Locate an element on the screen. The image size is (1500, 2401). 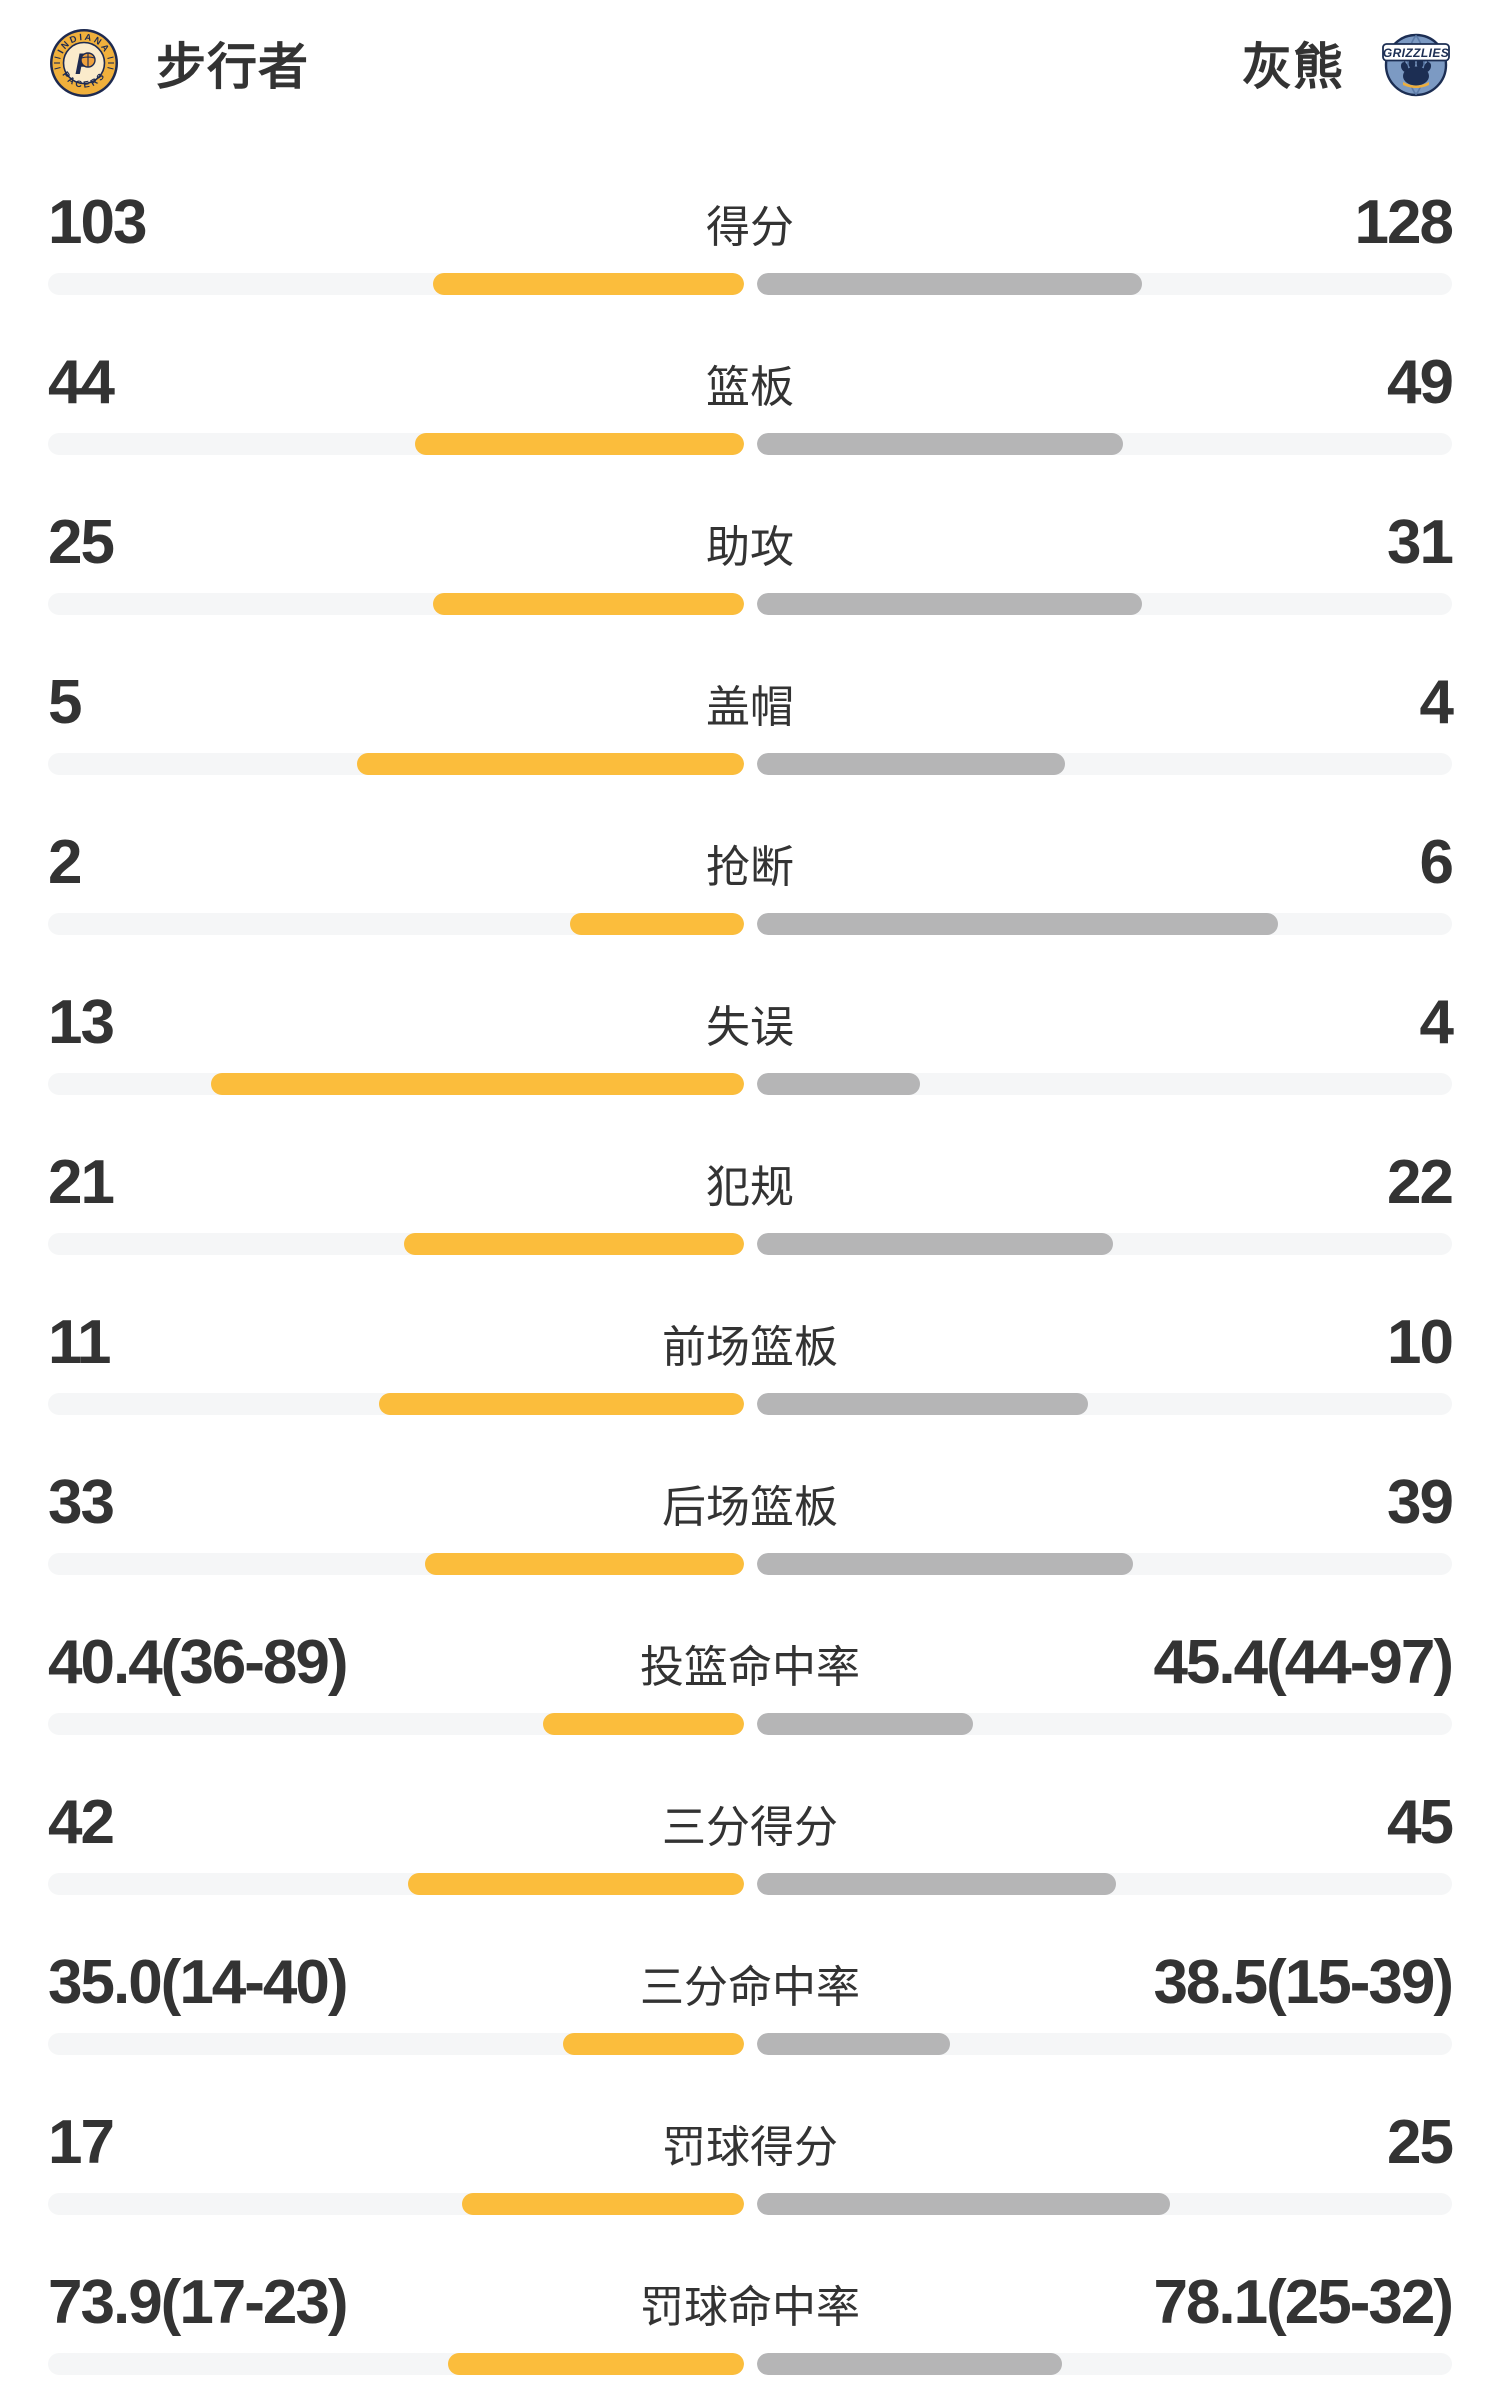
home-value: 35.0(14-40) is located at coordinates (198, 1982).